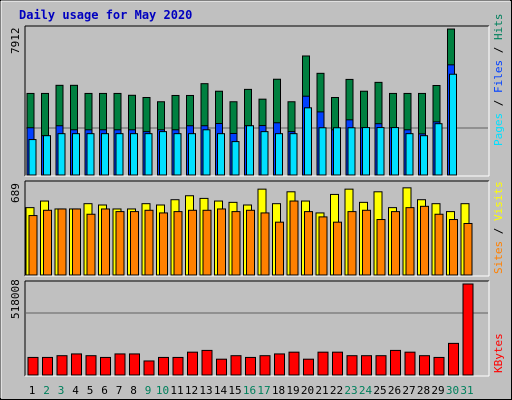  What do you see at coordinates (423, 390) in the screenshot?
I see `day-label: 28` at bounding box center [423, 390].